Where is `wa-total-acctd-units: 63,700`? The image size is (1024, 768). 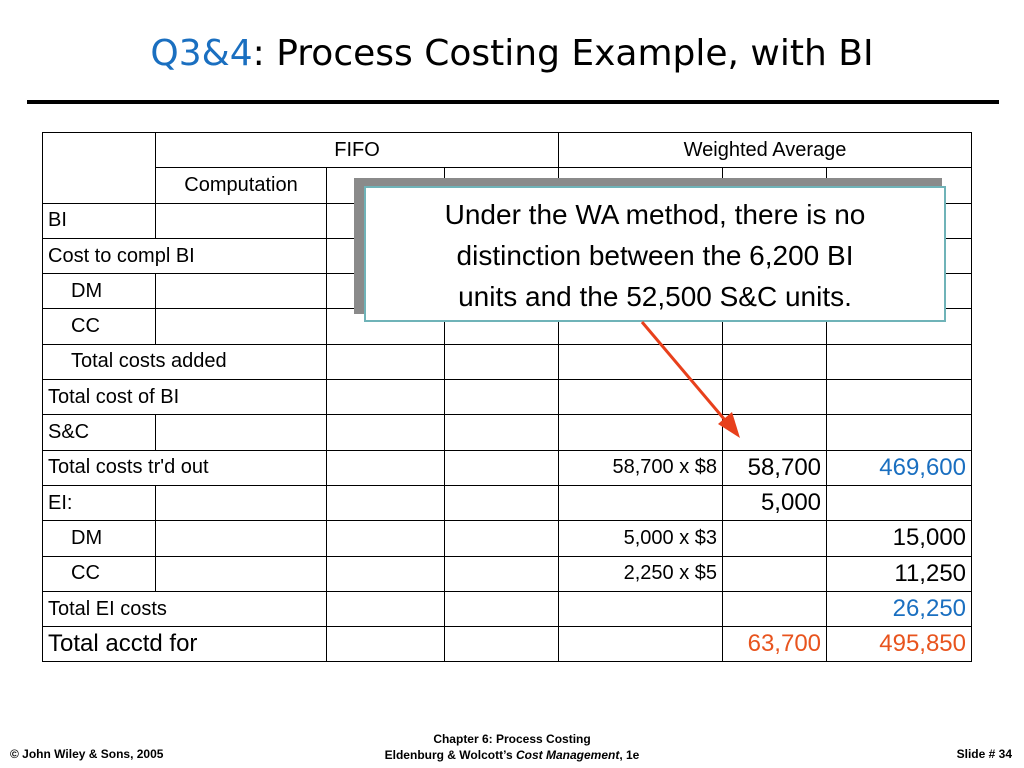 wa-total-acctd-units: 63,700 is located at coordinates (775, 644).